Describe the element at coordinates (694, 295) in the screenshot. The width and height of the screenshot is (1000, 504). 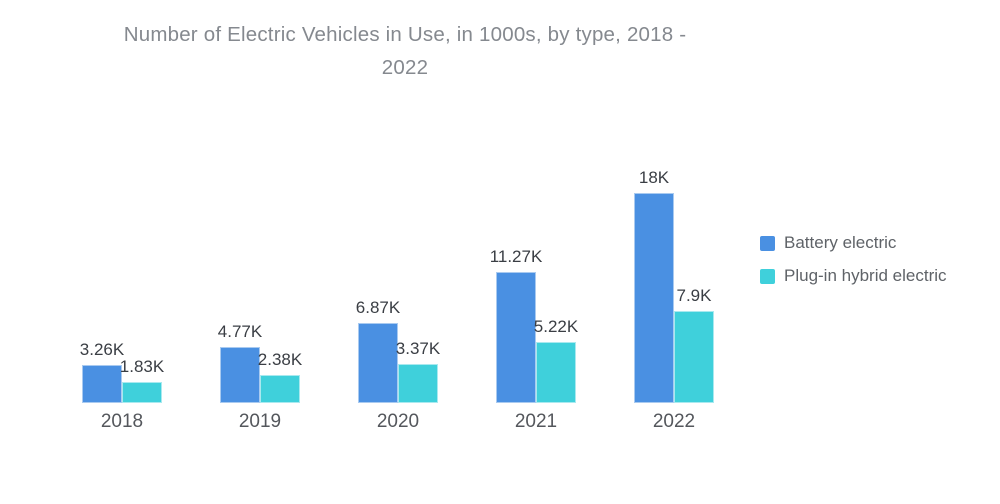
I see `value-label-plug-in-hybrid-electric-2022: 7.9K` at that location.